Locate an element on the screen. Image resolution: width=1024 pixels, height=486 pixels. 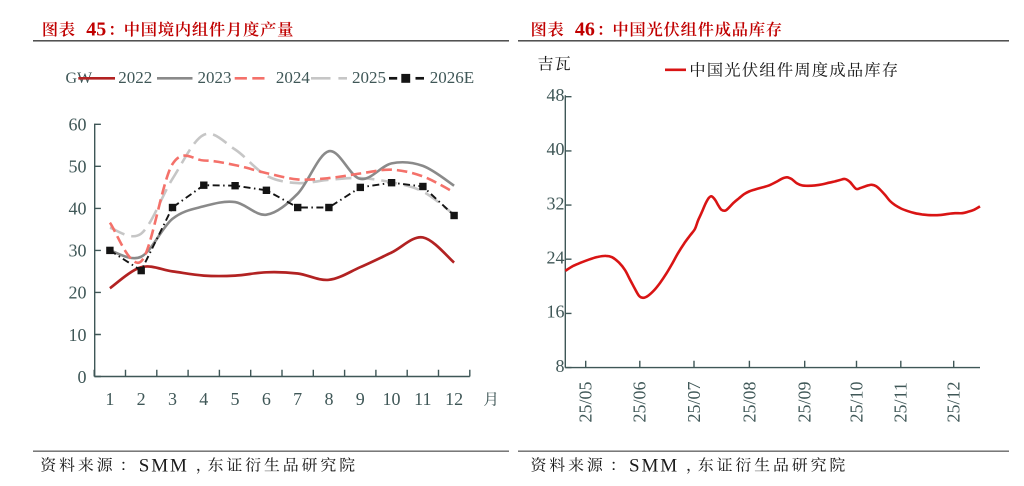
svg-text: 2022 is located at coordinates (135, 77).